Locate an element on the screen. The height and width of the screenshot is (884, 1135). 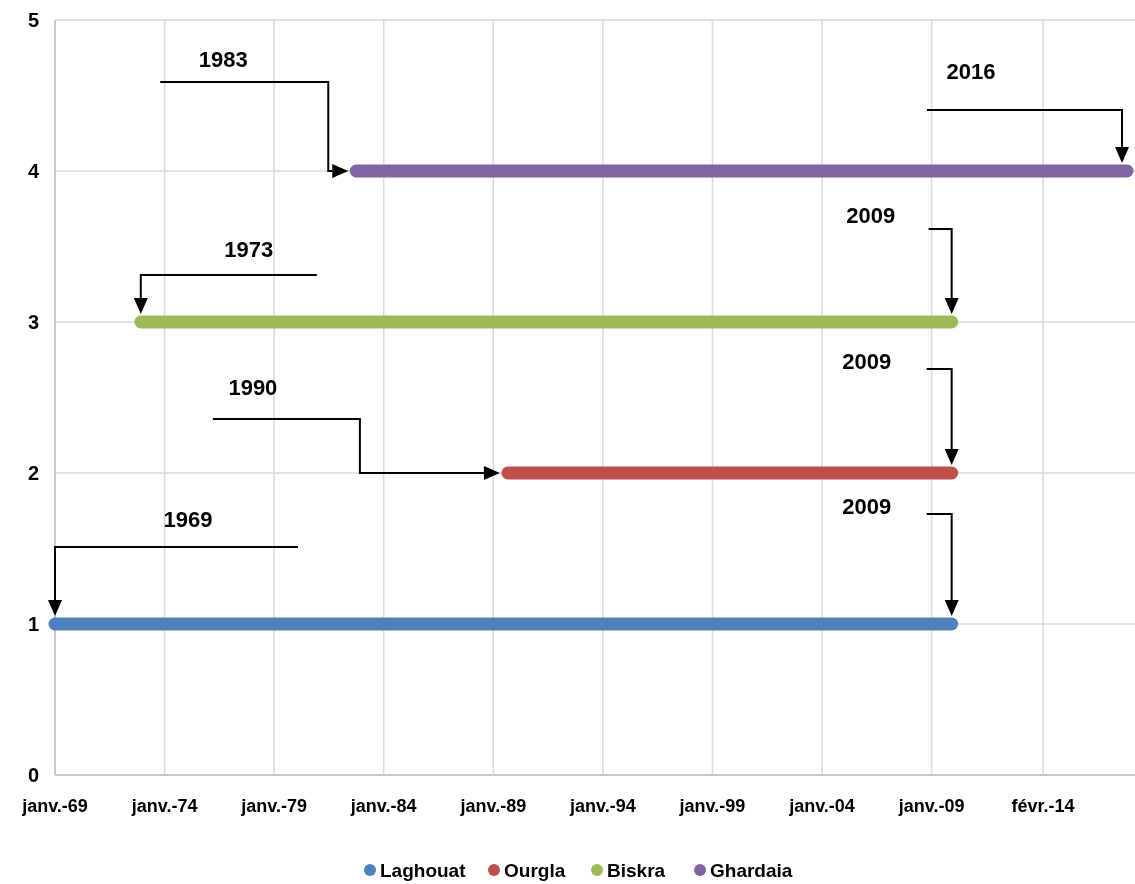
x-tick-label: févr.-14 is located at coordinates (1043, 806).